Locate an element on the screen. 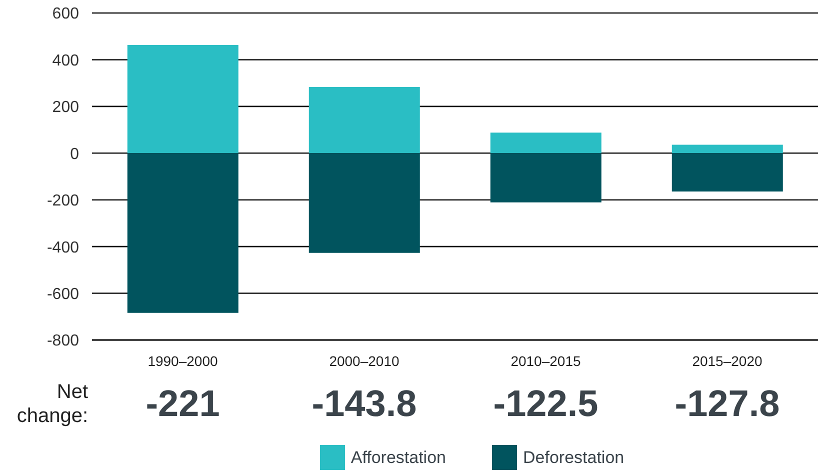  text: Net change: is located at coordinates (52, 404).